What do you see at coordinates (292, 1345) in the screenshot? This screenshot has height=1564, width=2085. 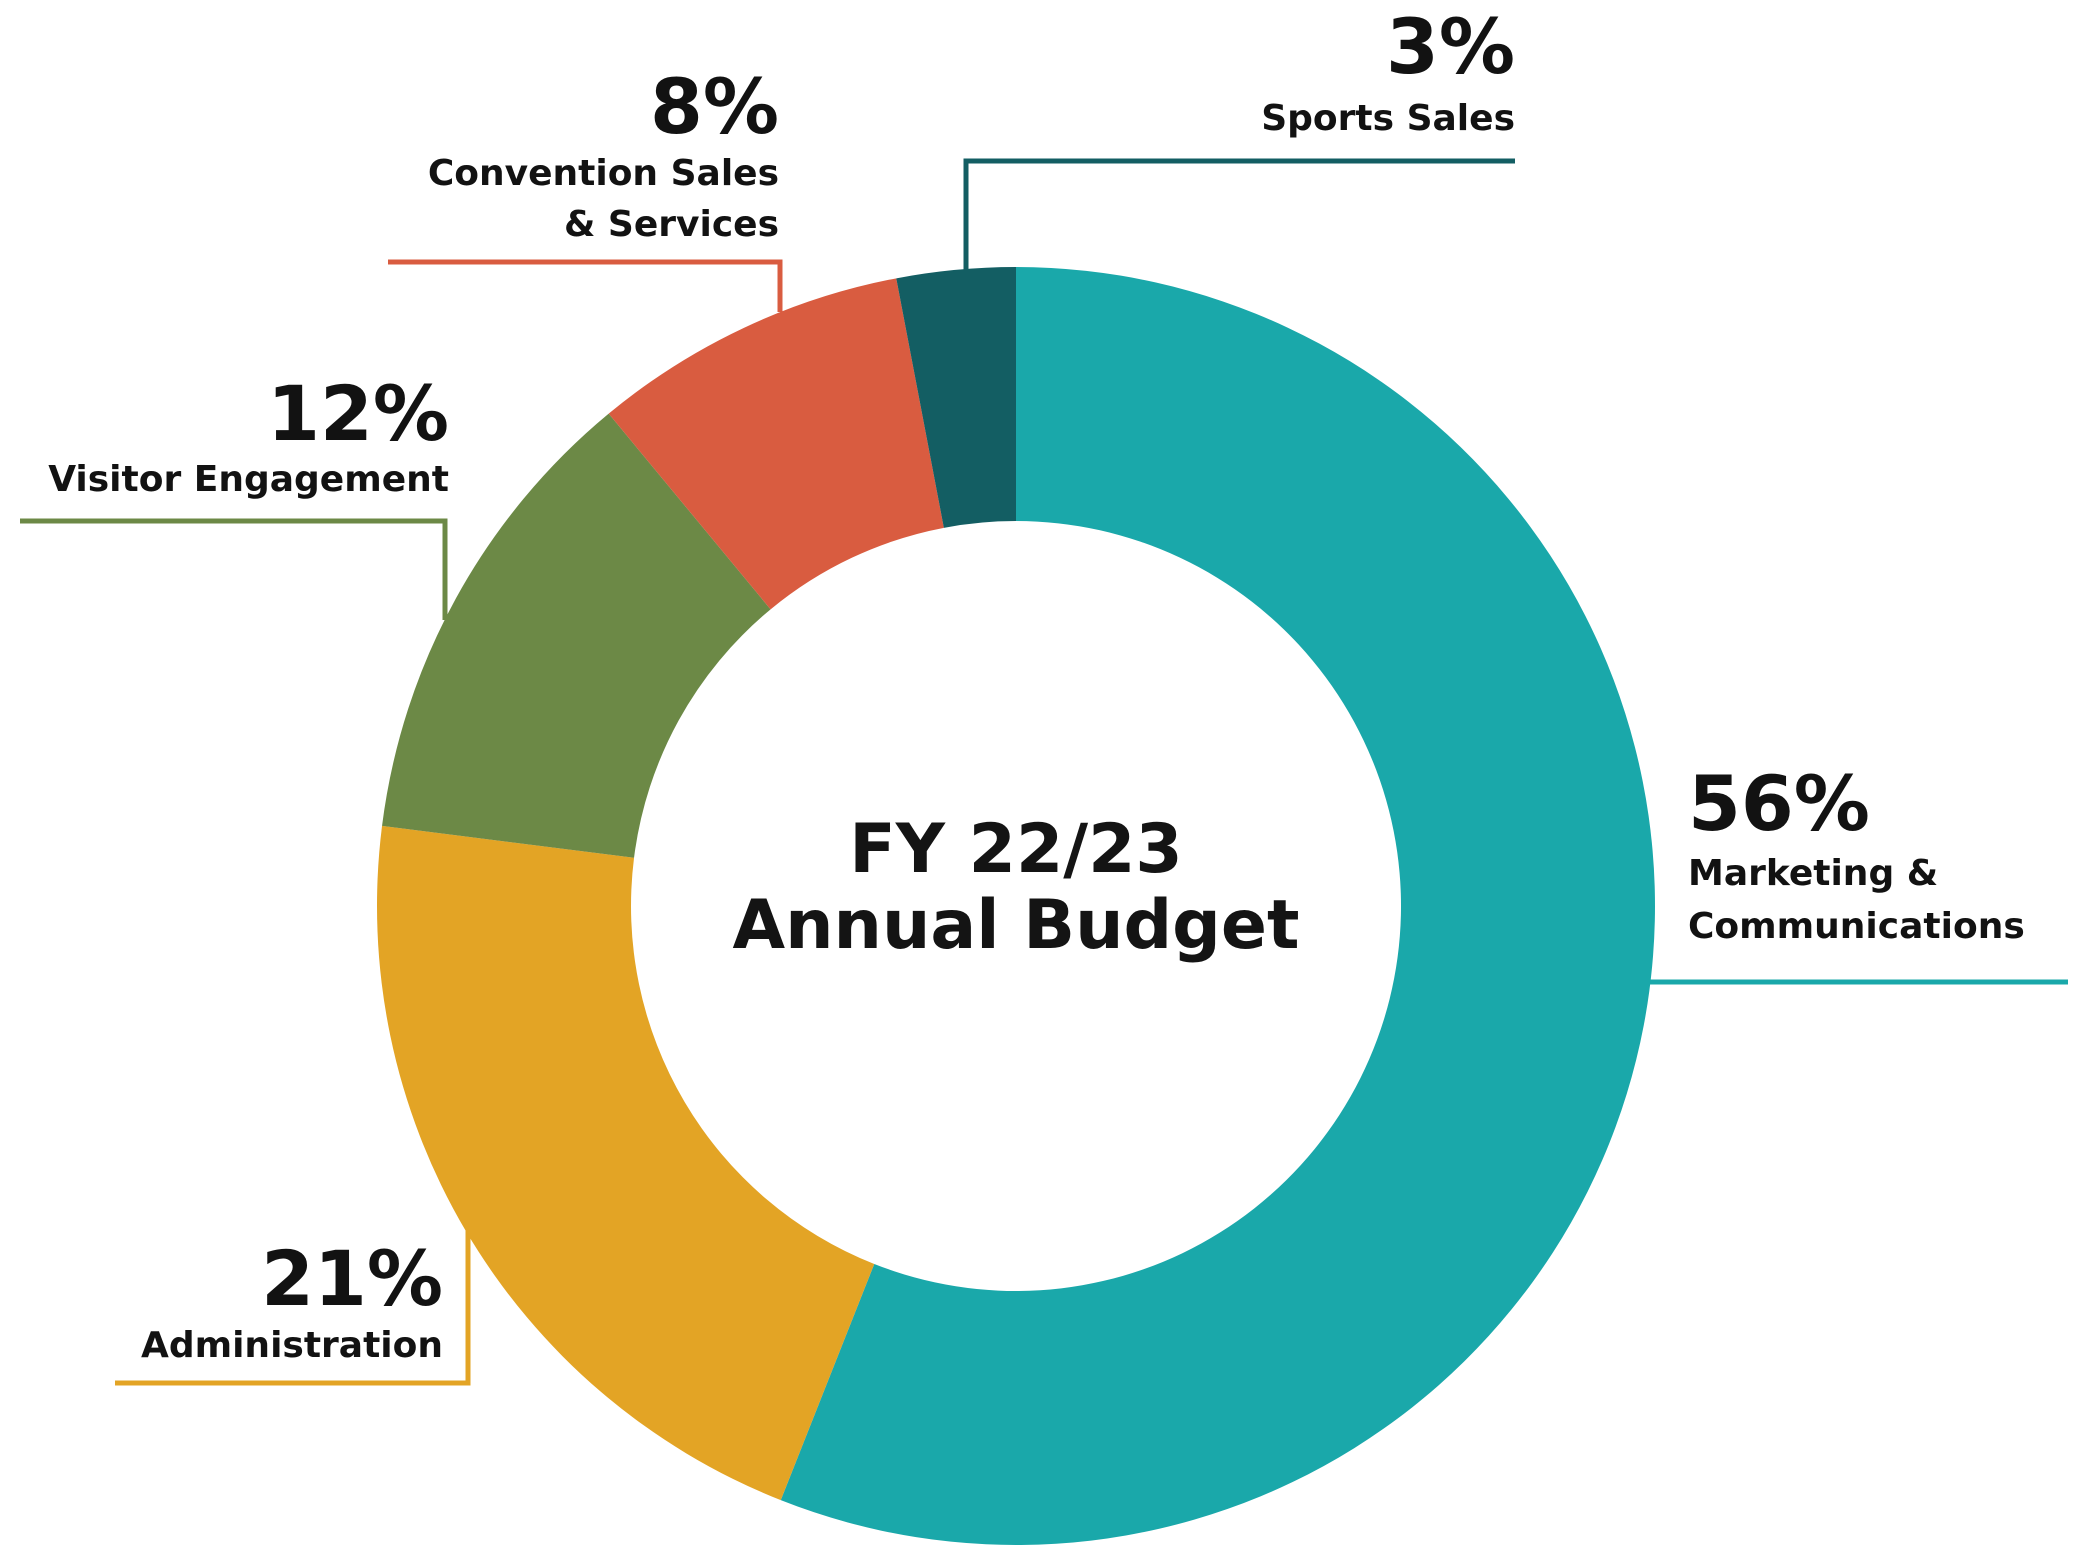 I see `slice-label-administration: Administration` at bounding box center [292, 1345].